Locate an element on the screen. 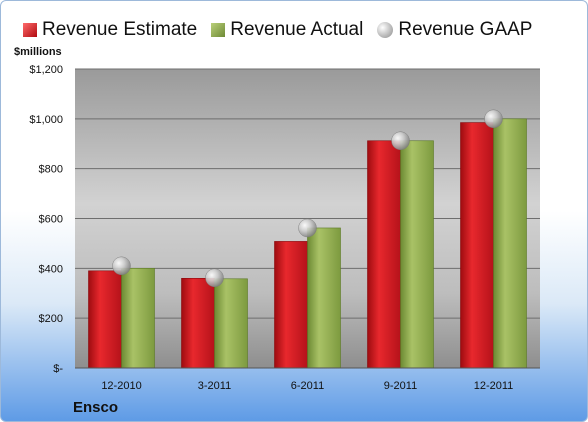 This screenshot has width=588, height=422. x-axis-ticks: 12-2010 3-2011 6-2011 9-2011 12-2011 is located at coordinates (307, 386).